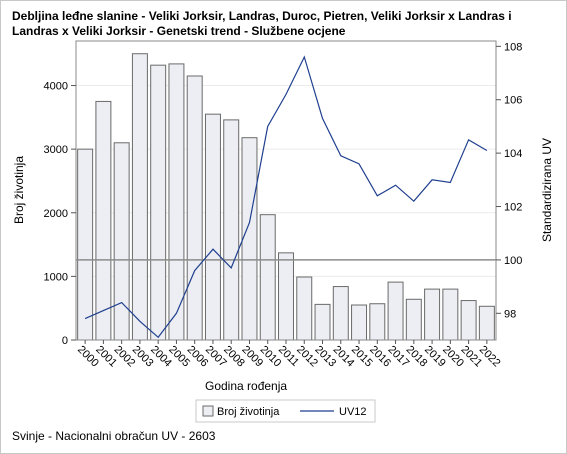 The width and height of the screenshot is (567, 454). What do you see at coordinates (340, 313) in the screenshot?
I see `bar-2014` at bounding box center [340, 313].